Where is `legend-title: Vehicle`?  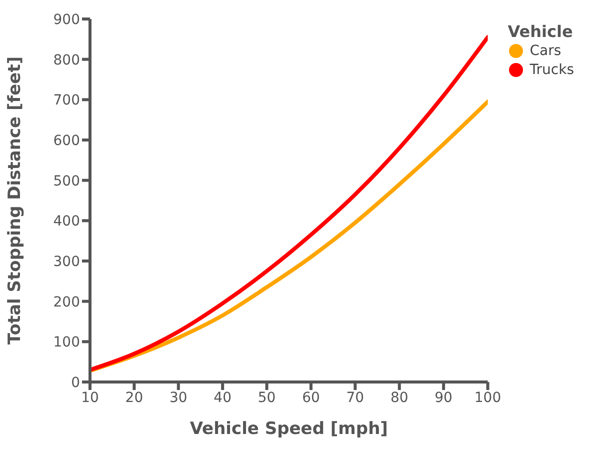
legend-title: Vehicle is located at coordinates (541, 31).